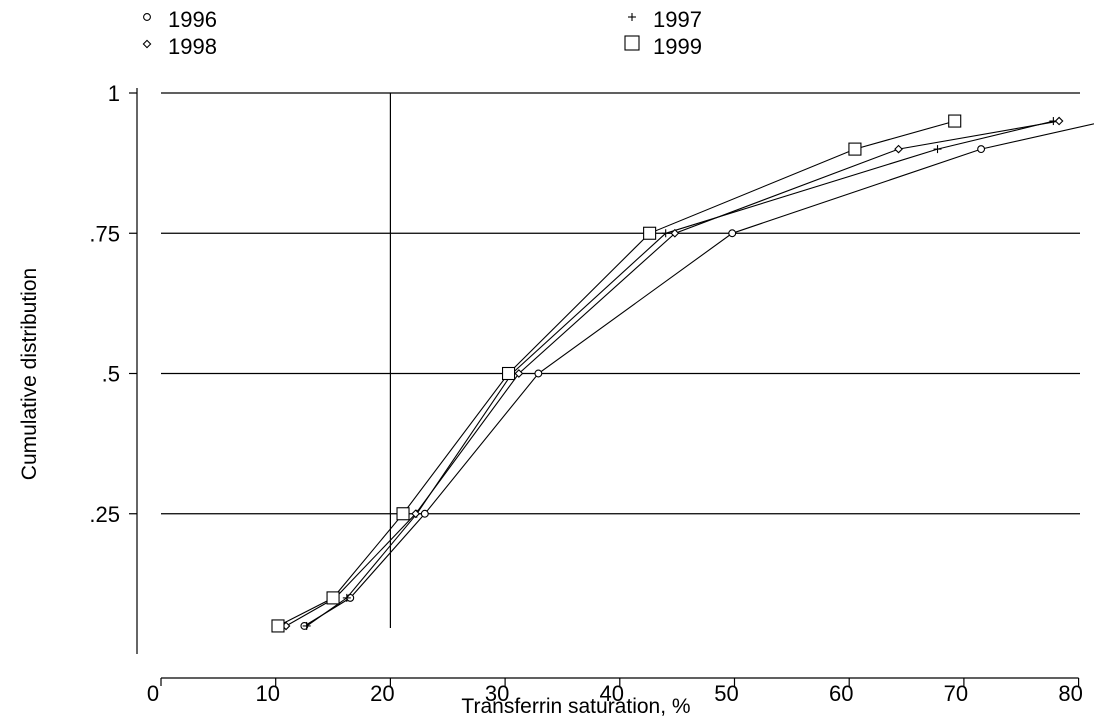  I want to click on x-tick-label: 30, so click(497, 693).